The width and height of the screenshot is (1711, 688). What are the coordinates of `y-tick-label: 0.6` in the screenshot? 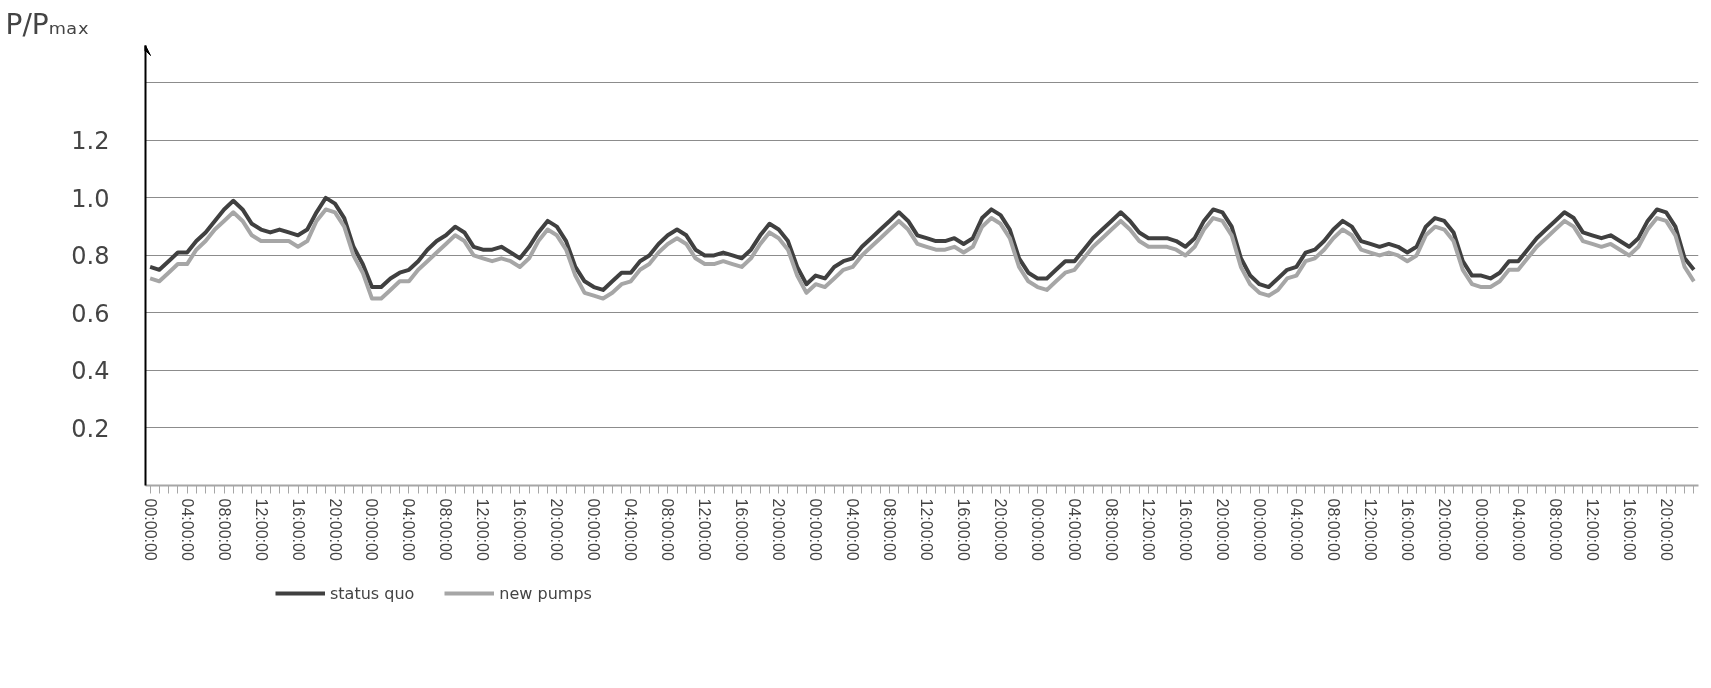 It's located at (90, 313).